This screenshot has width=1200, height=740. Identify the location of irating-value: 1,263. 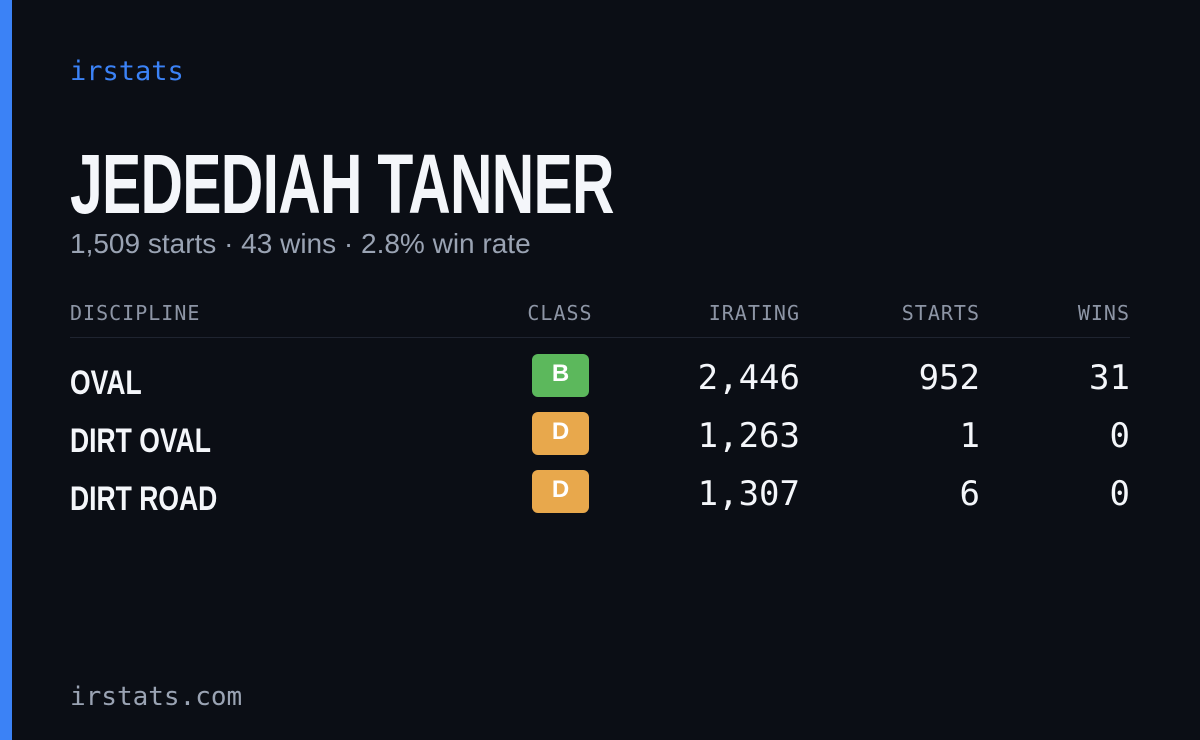
(748, 436).